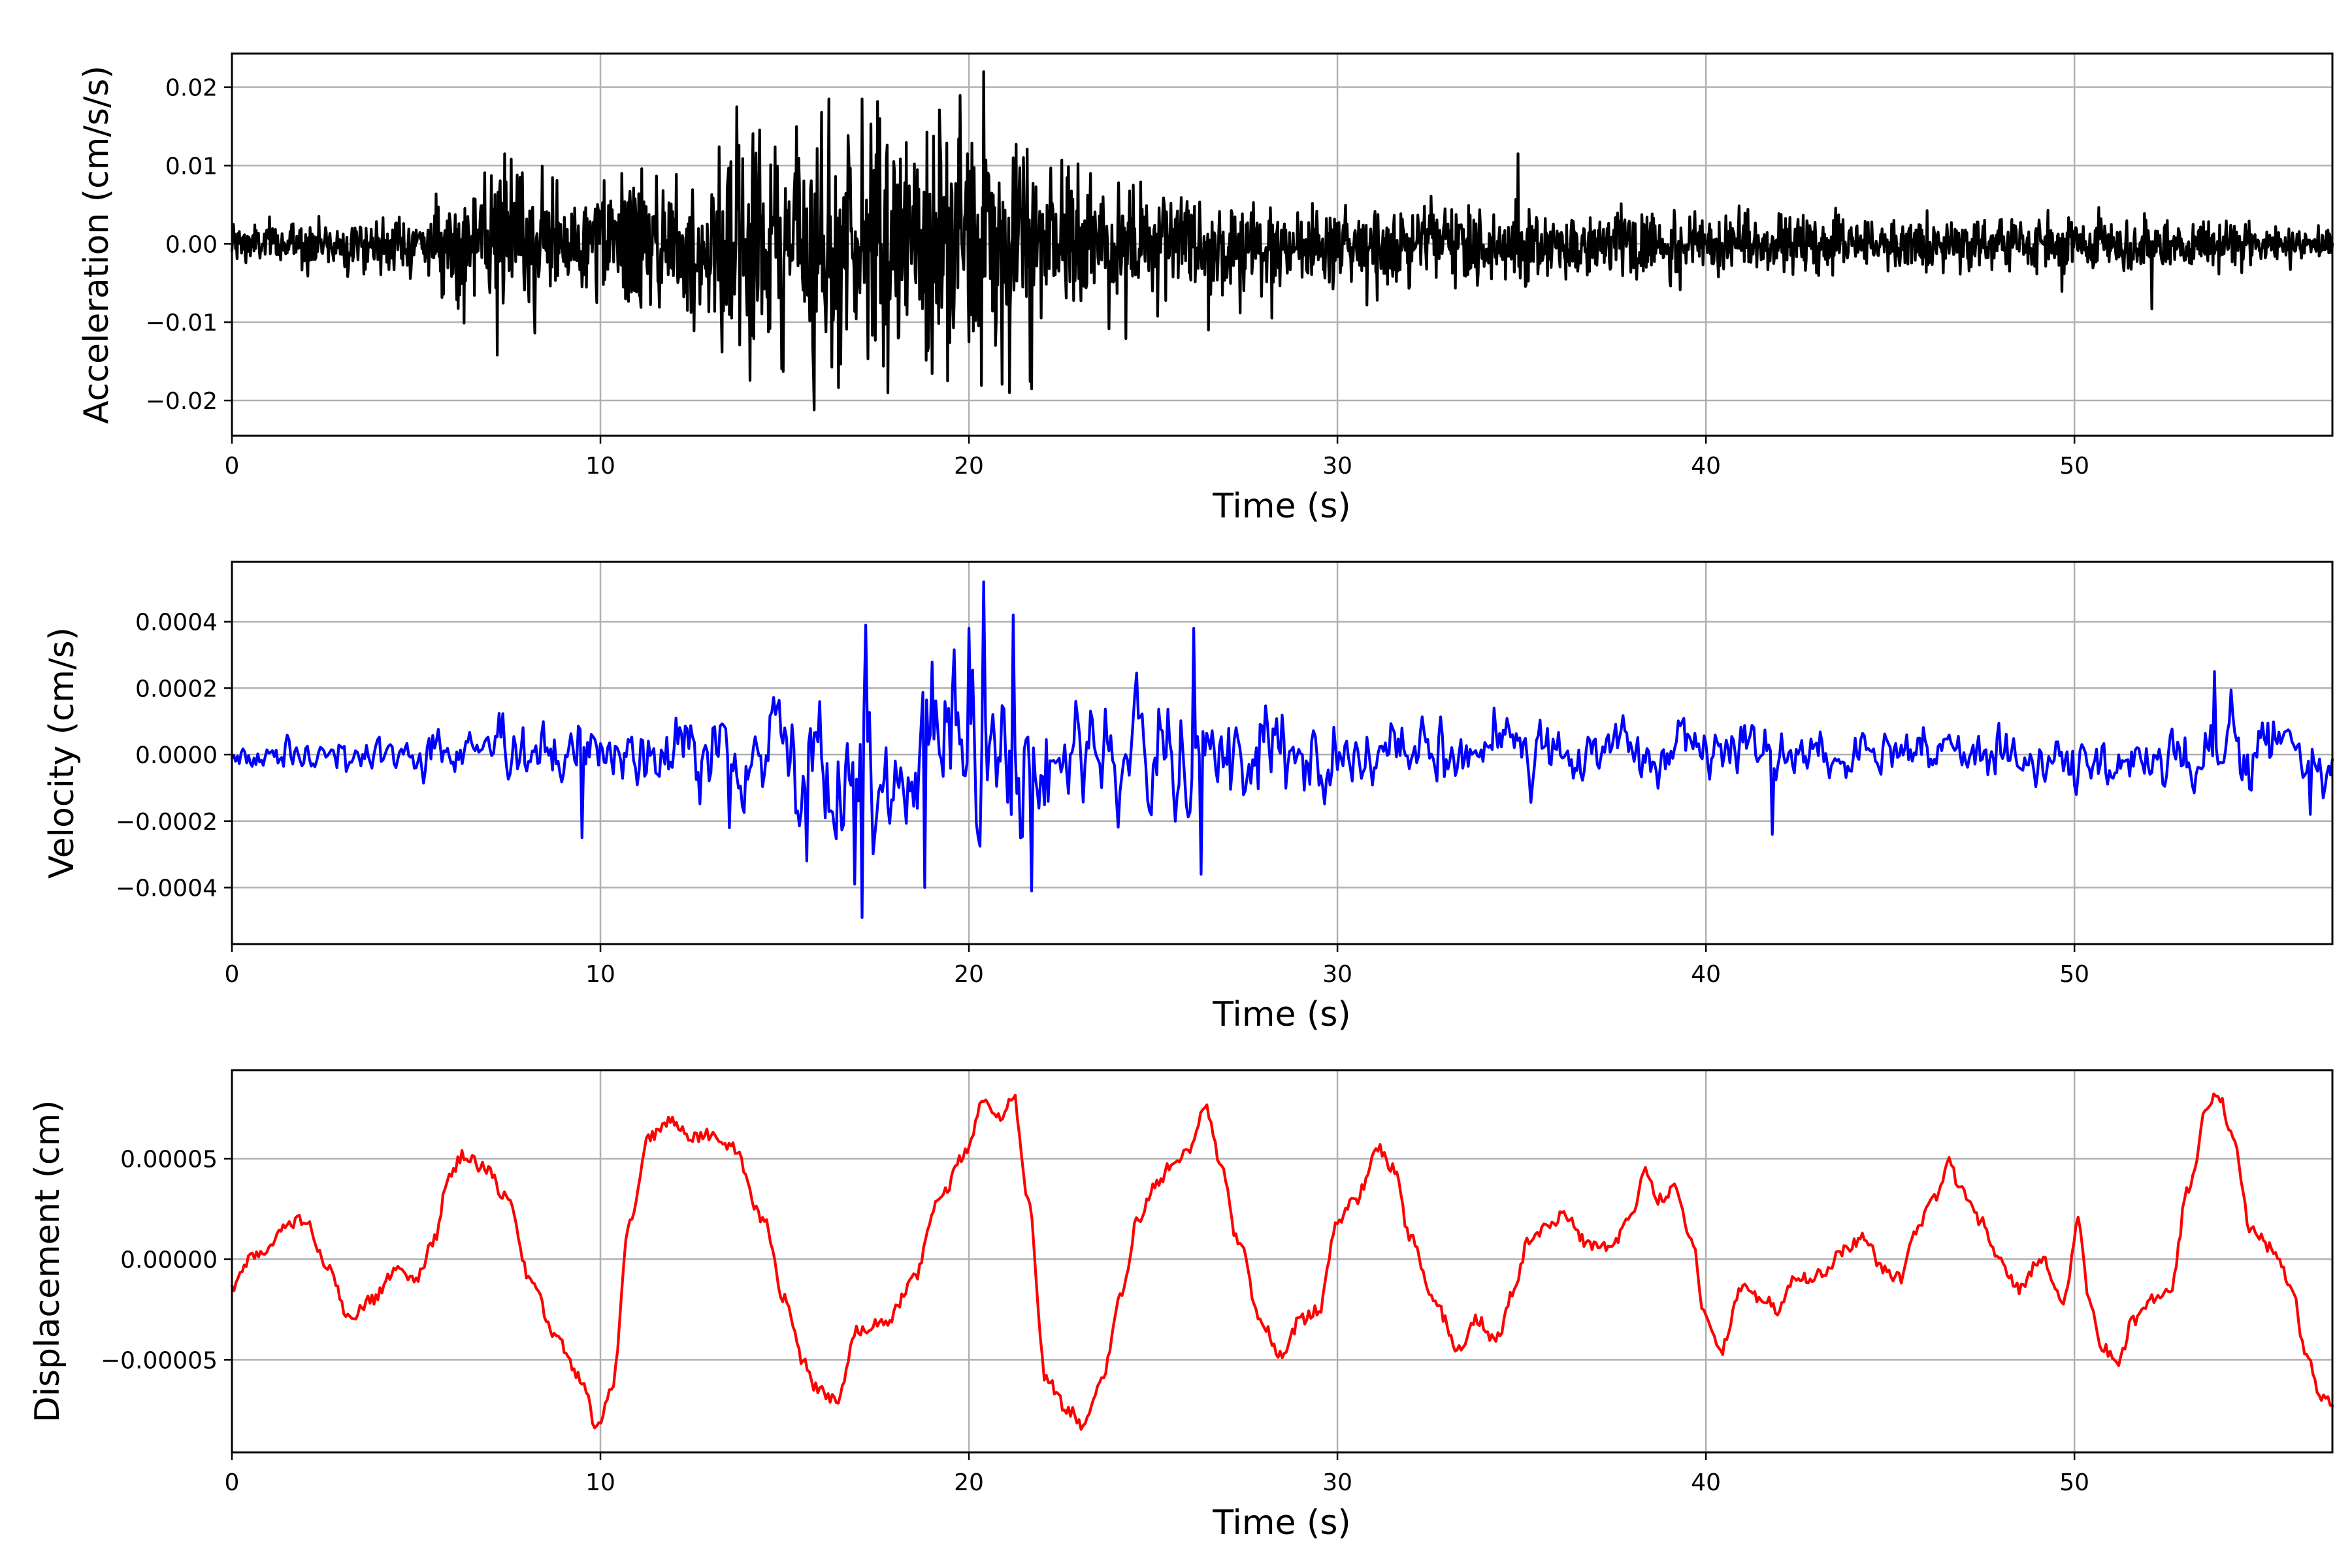 The height and width of the screenshot is (1568, 2352). Describe the element at coordinates (62, 753) in the screenshot. I see `y-axis-label: Velocity (cm/s)` at that location.